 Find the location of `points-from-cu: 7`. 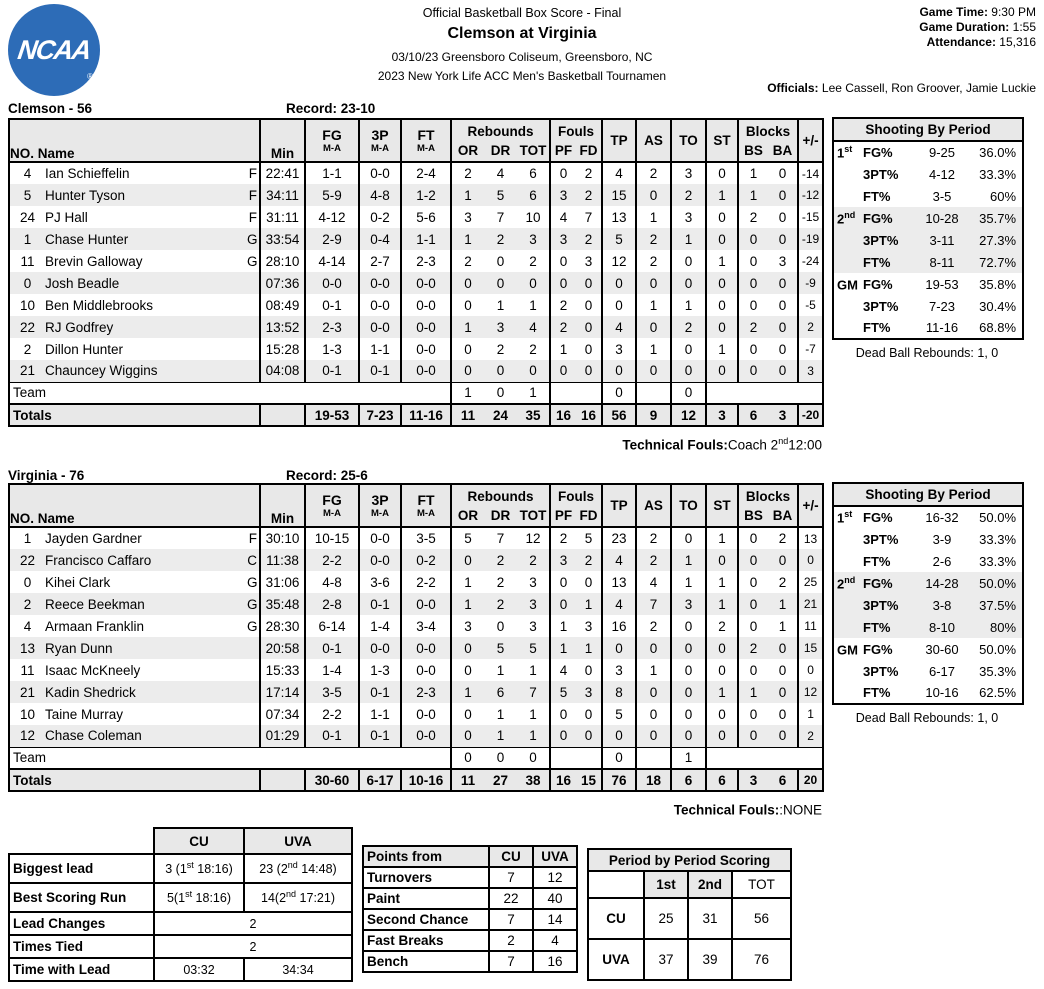

points-from-cu: 7 is located at coordinates (511, 961).